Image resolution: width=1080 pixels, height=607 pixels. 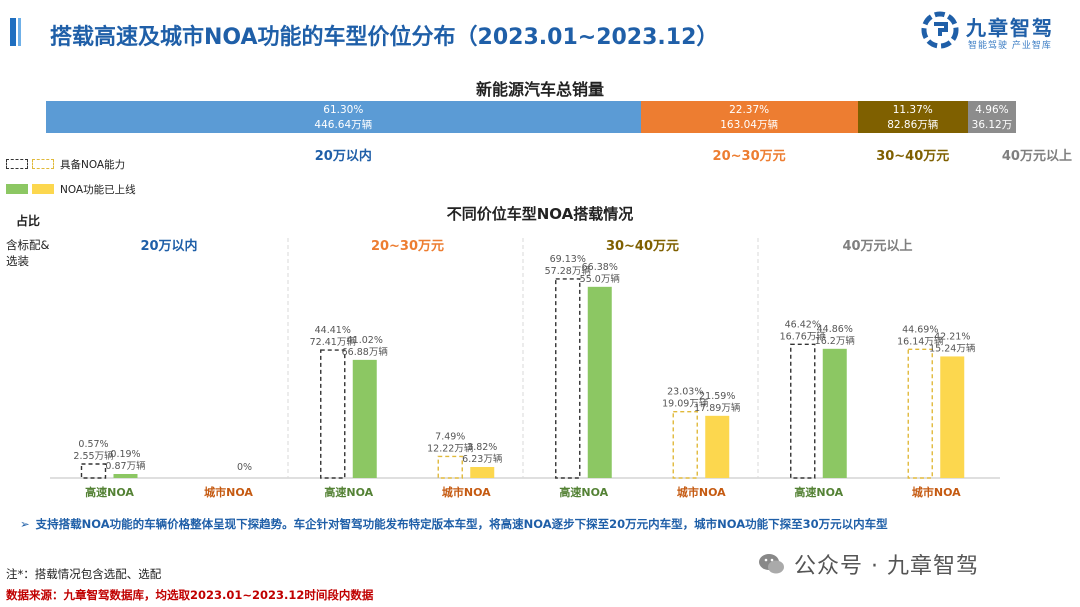 I want to click on group-title: 20~30万元, so click(x=407, y=246).